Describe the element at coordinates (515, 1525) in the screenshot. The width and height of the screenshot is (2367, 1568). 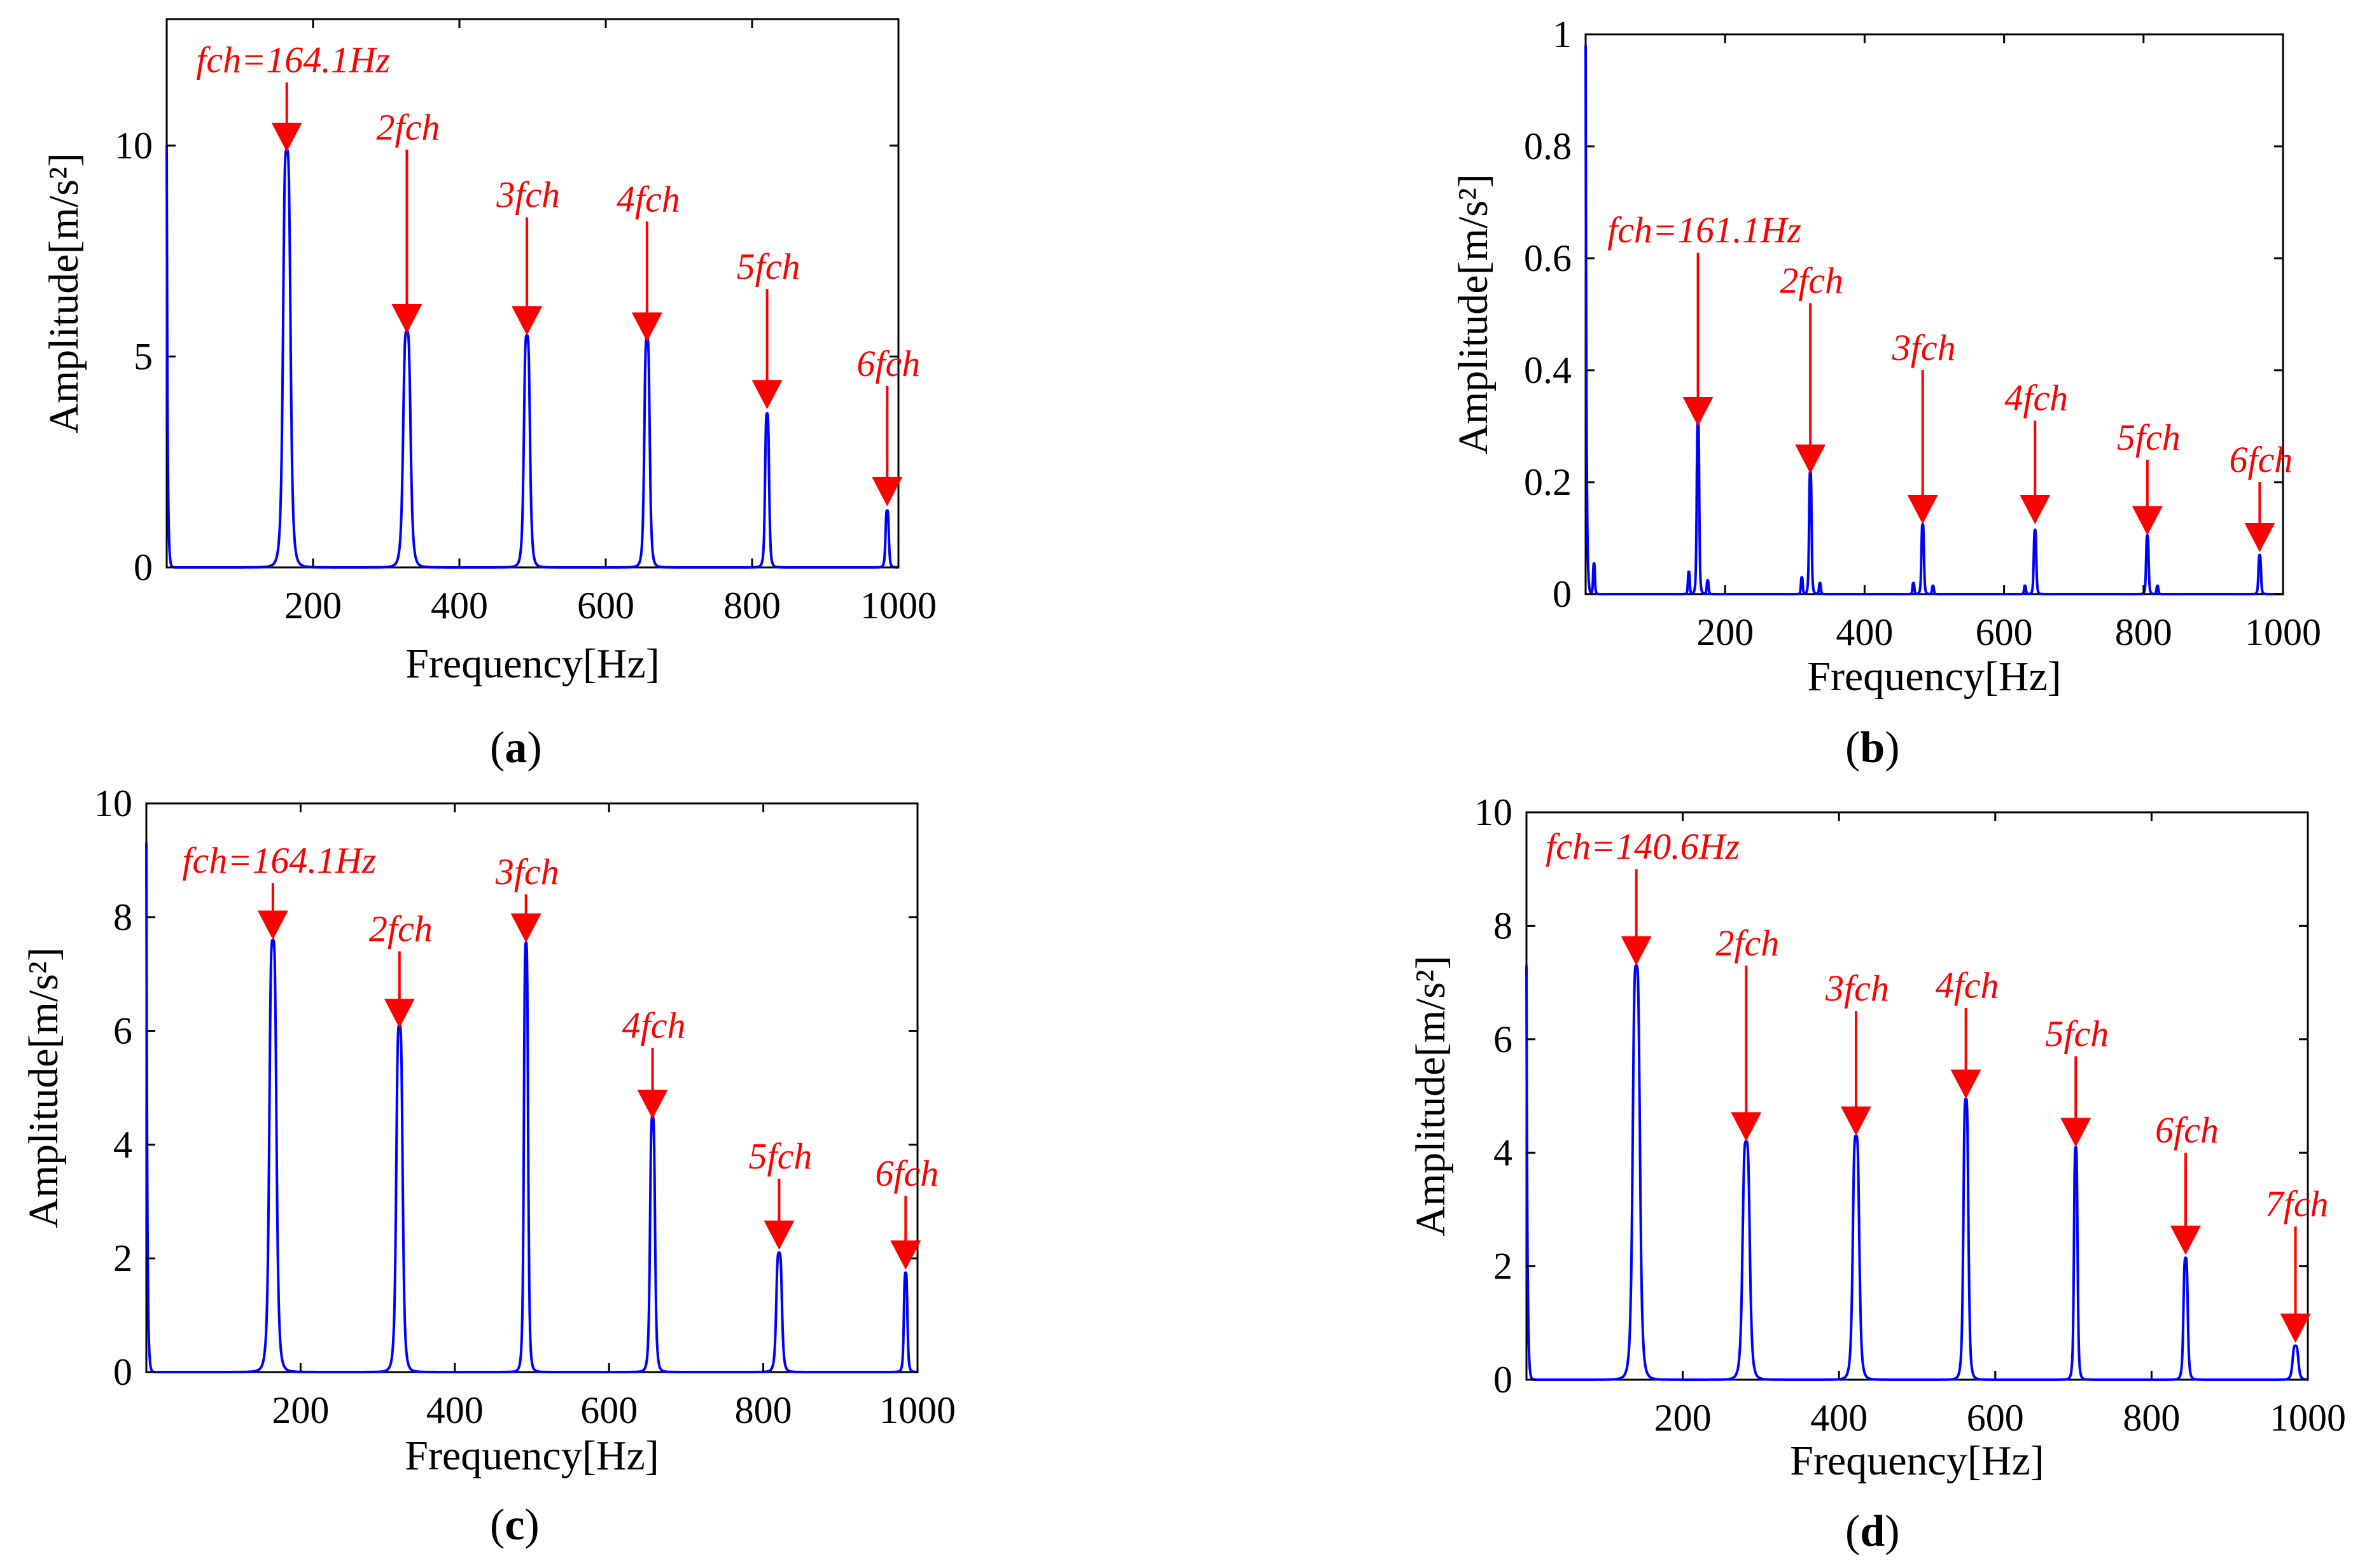
I see `caption-c: (c)` at that location.